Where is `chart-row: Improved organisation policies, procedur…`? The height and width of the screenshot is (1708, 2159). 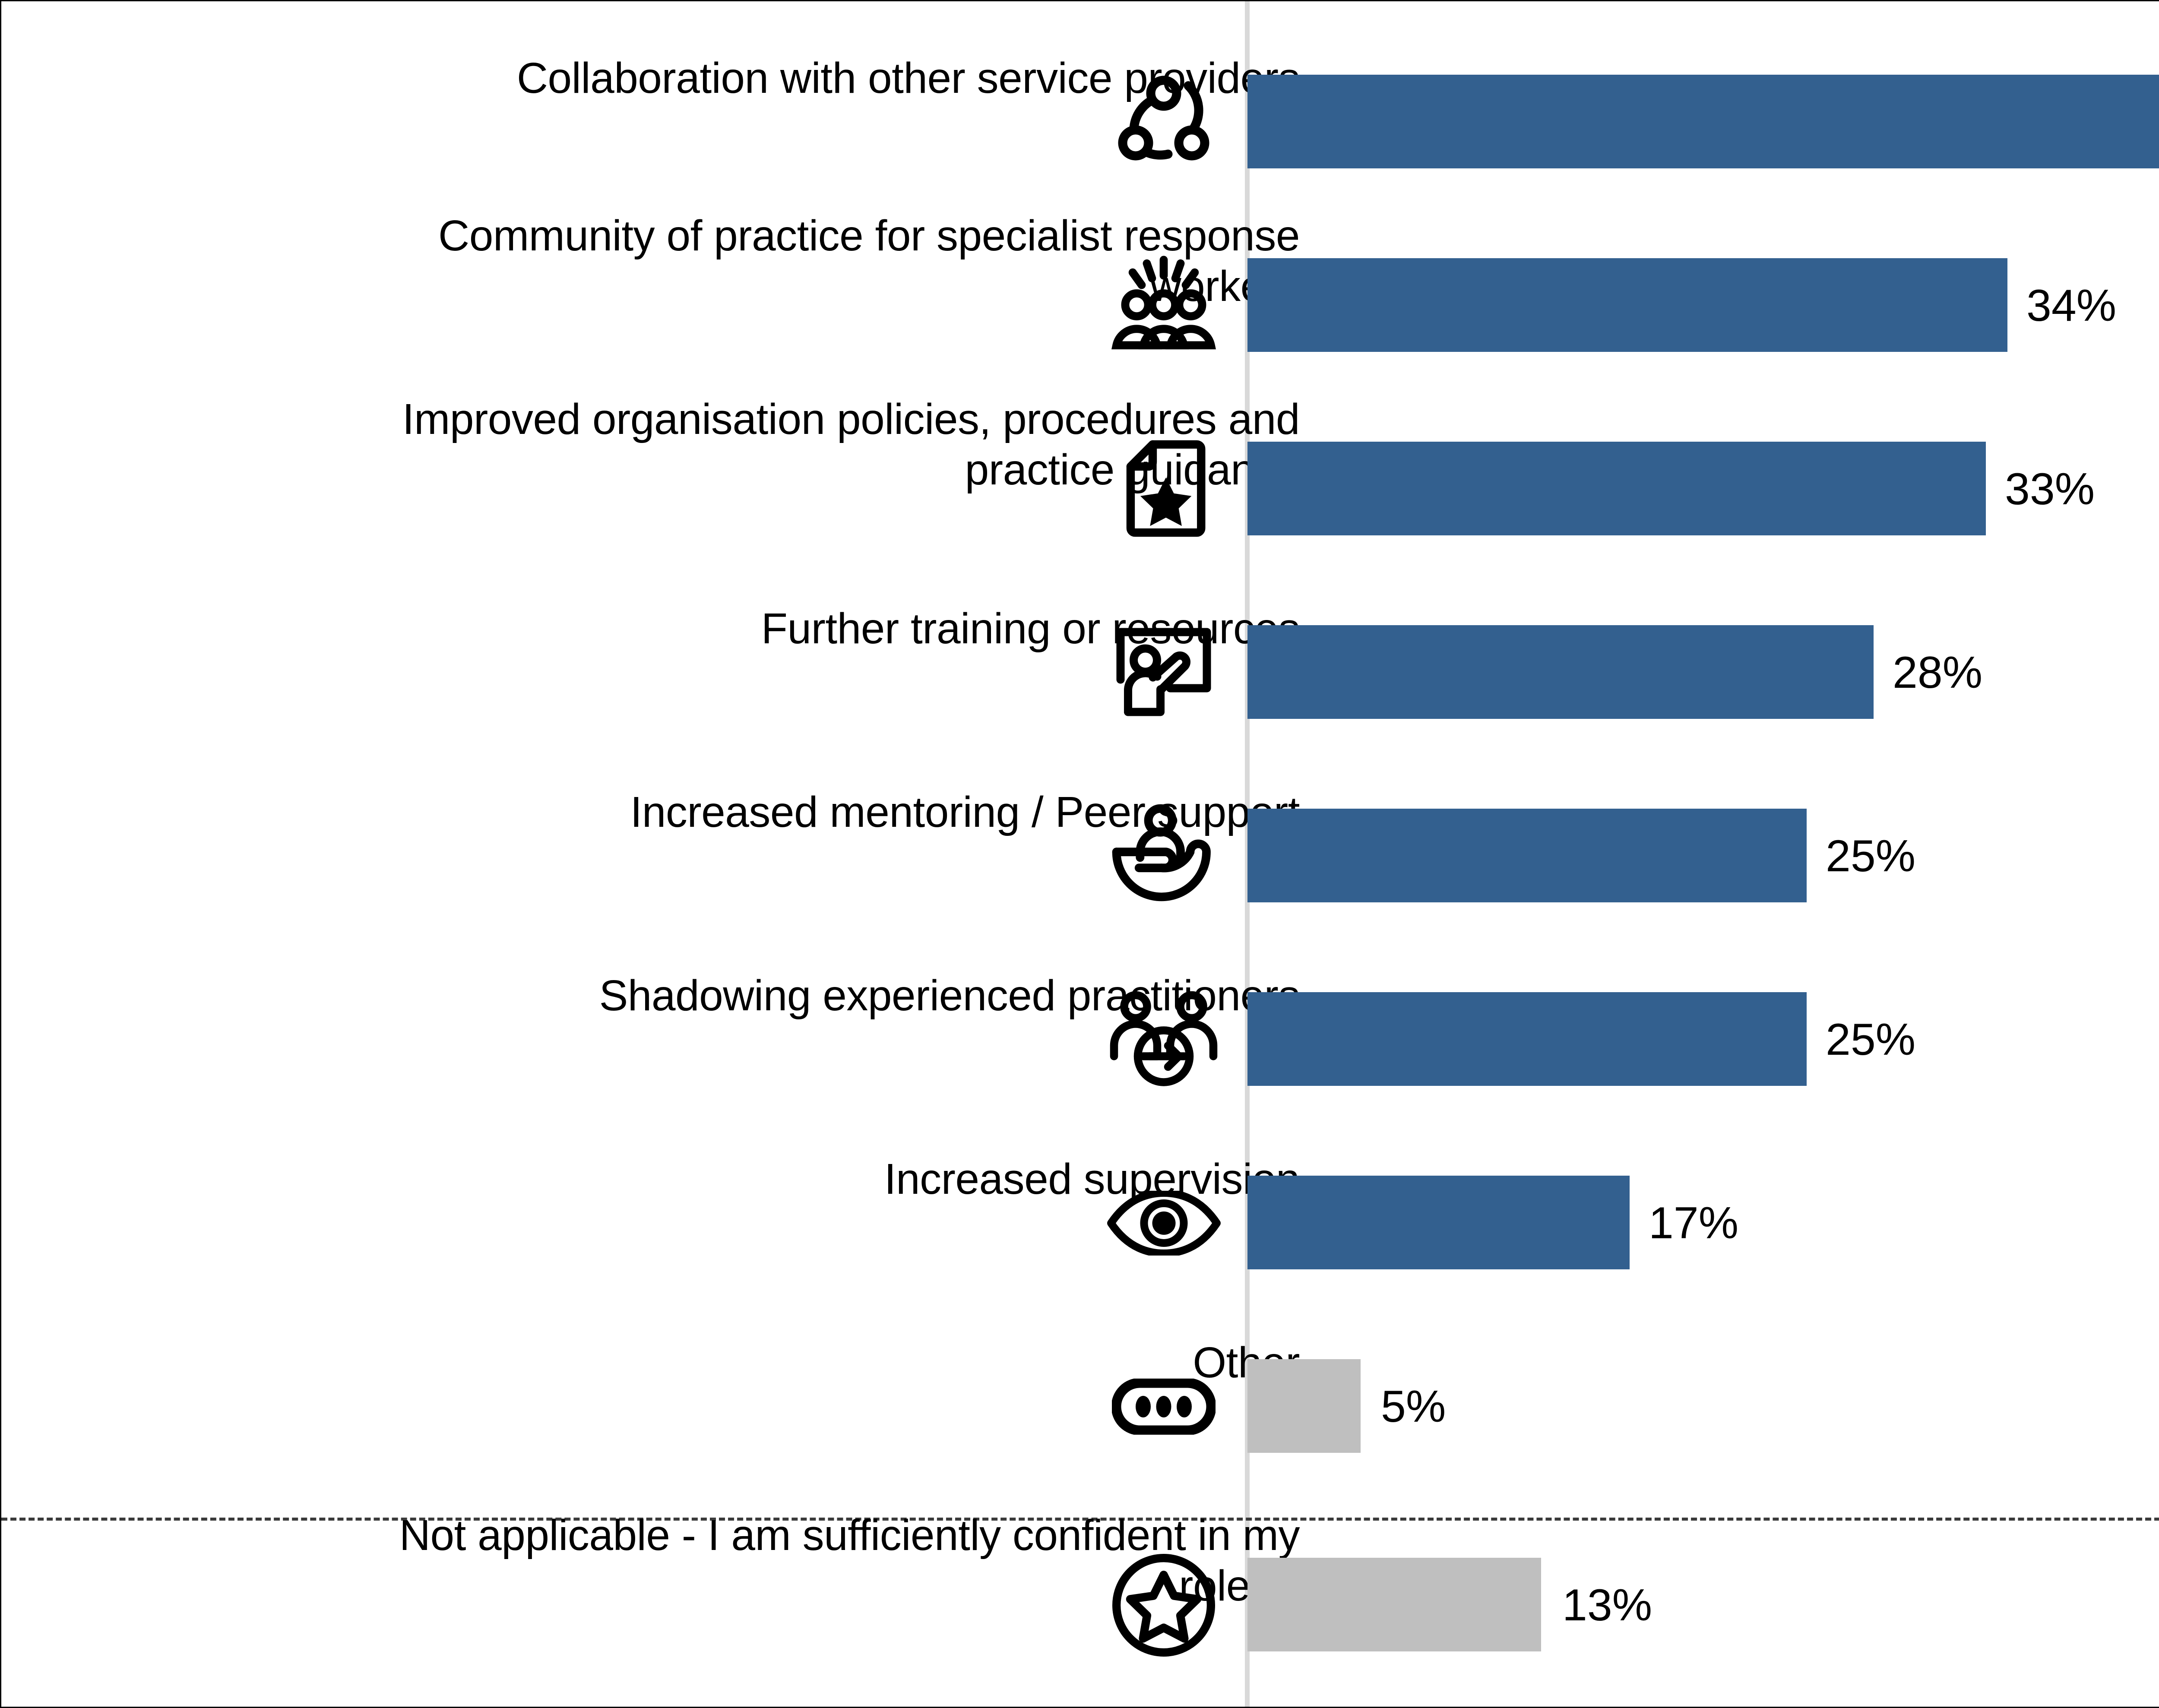
chart-row: Improved organisation policies, procedur… is located at coordinates (1080, 466).